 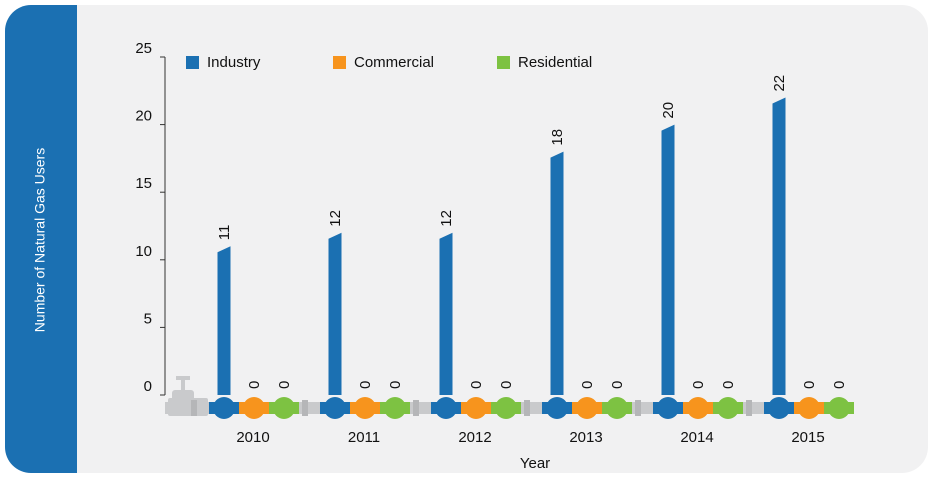 What do you see at coordinates (474, 437) in the screenshot?
I see `x-tick-label: 2012` at bounding box center [474, 437].